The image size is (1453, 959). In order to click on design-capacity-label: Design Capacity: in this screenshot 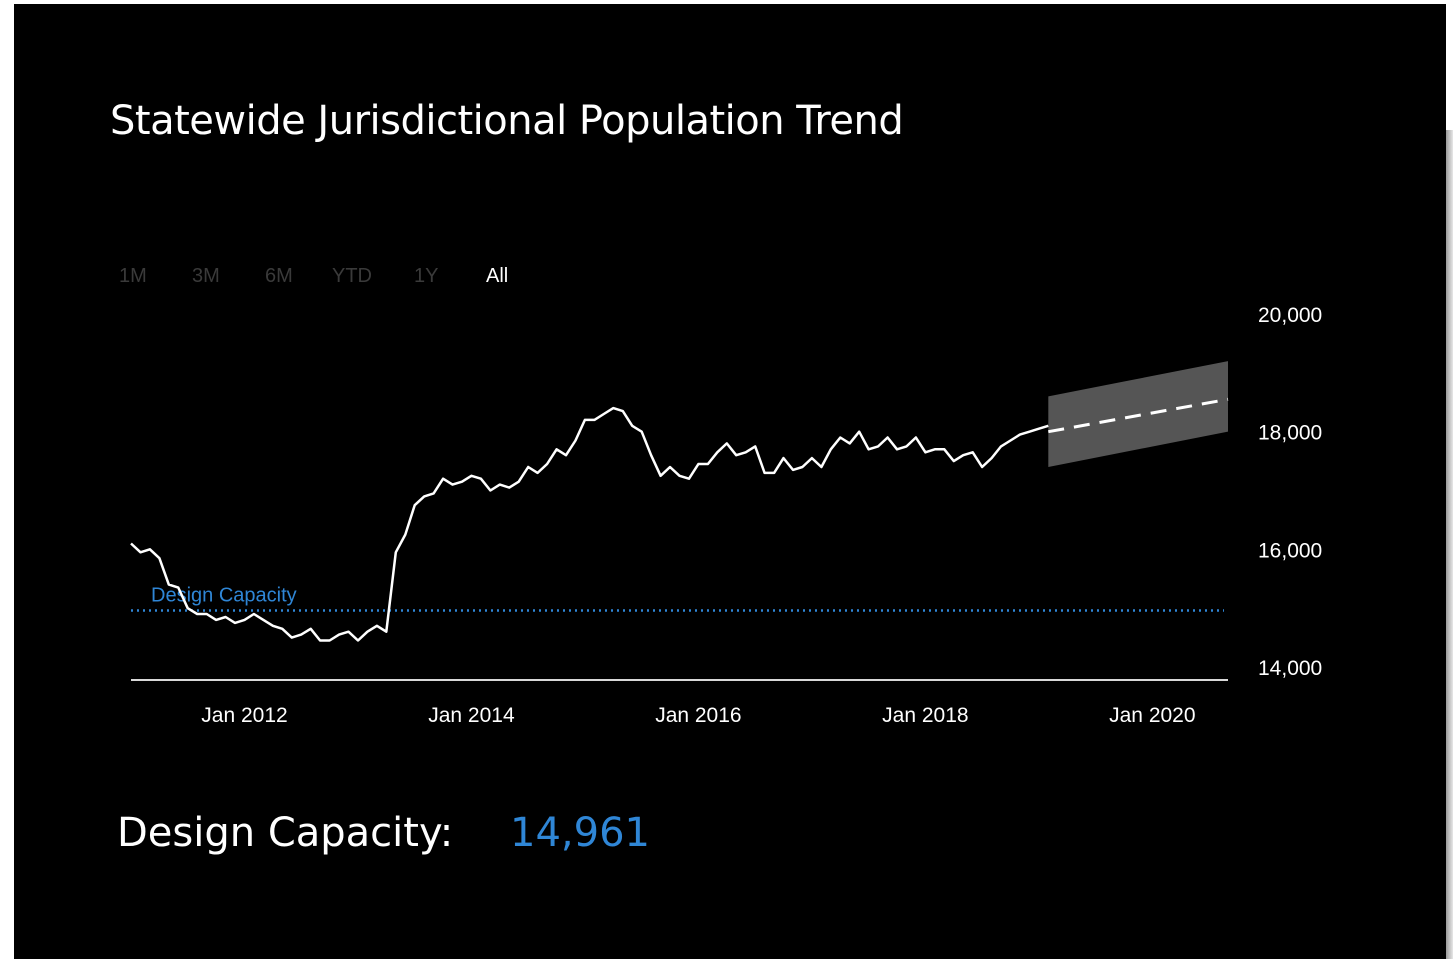, I will do `click(285, 833)`.